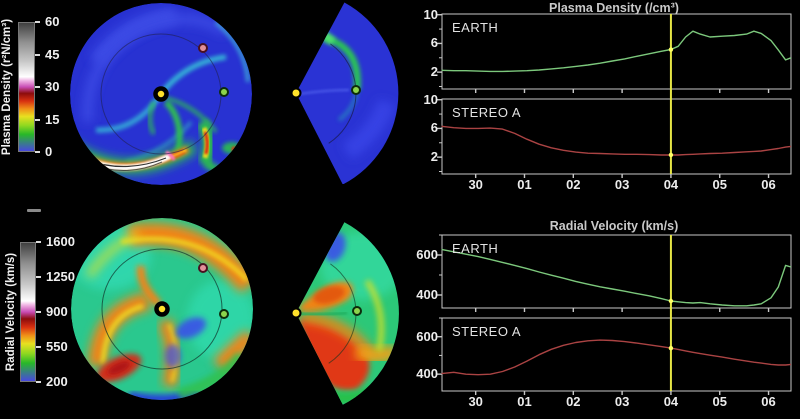 The height and width of the screenshot is (419, 800). What do you see at coordinates (52, 54) in the screenshot?
I see `colorbar-tick-label: 45` at bounding box center [52, 54].